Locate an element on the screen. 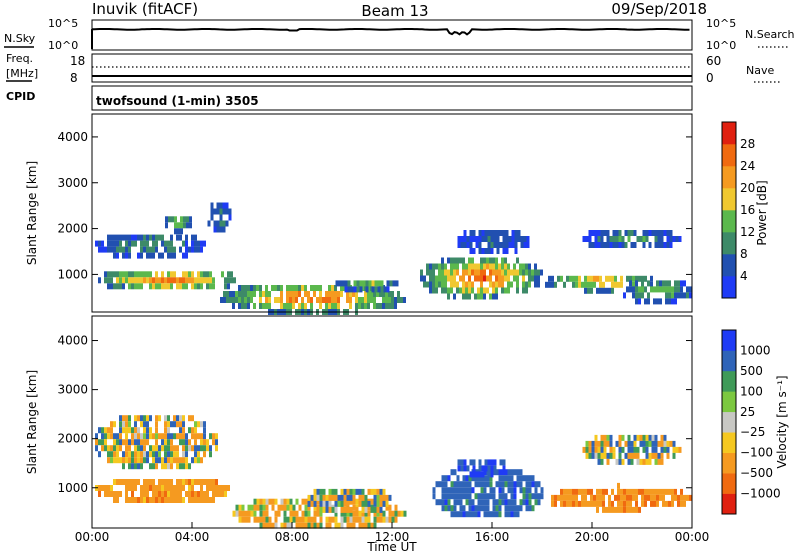 This screenshot has width=800, height=554. velocity-colorbar-tick: −500 is located at coordinates (756, 473).